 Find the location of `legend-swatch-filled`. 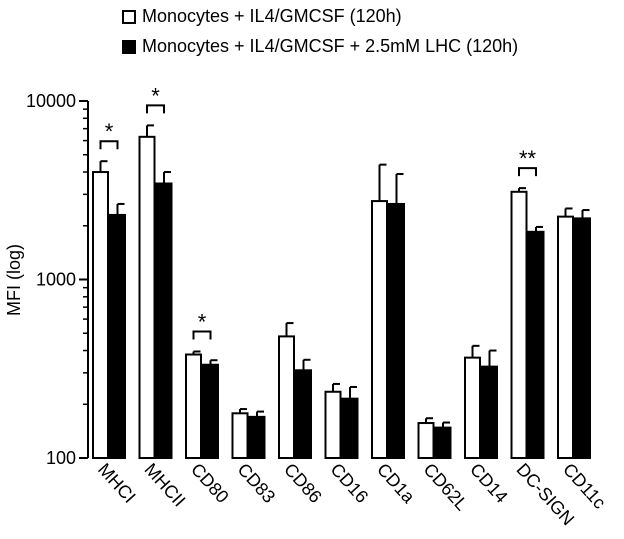

legend-swatch-filled is located at coordinates (129, 46).